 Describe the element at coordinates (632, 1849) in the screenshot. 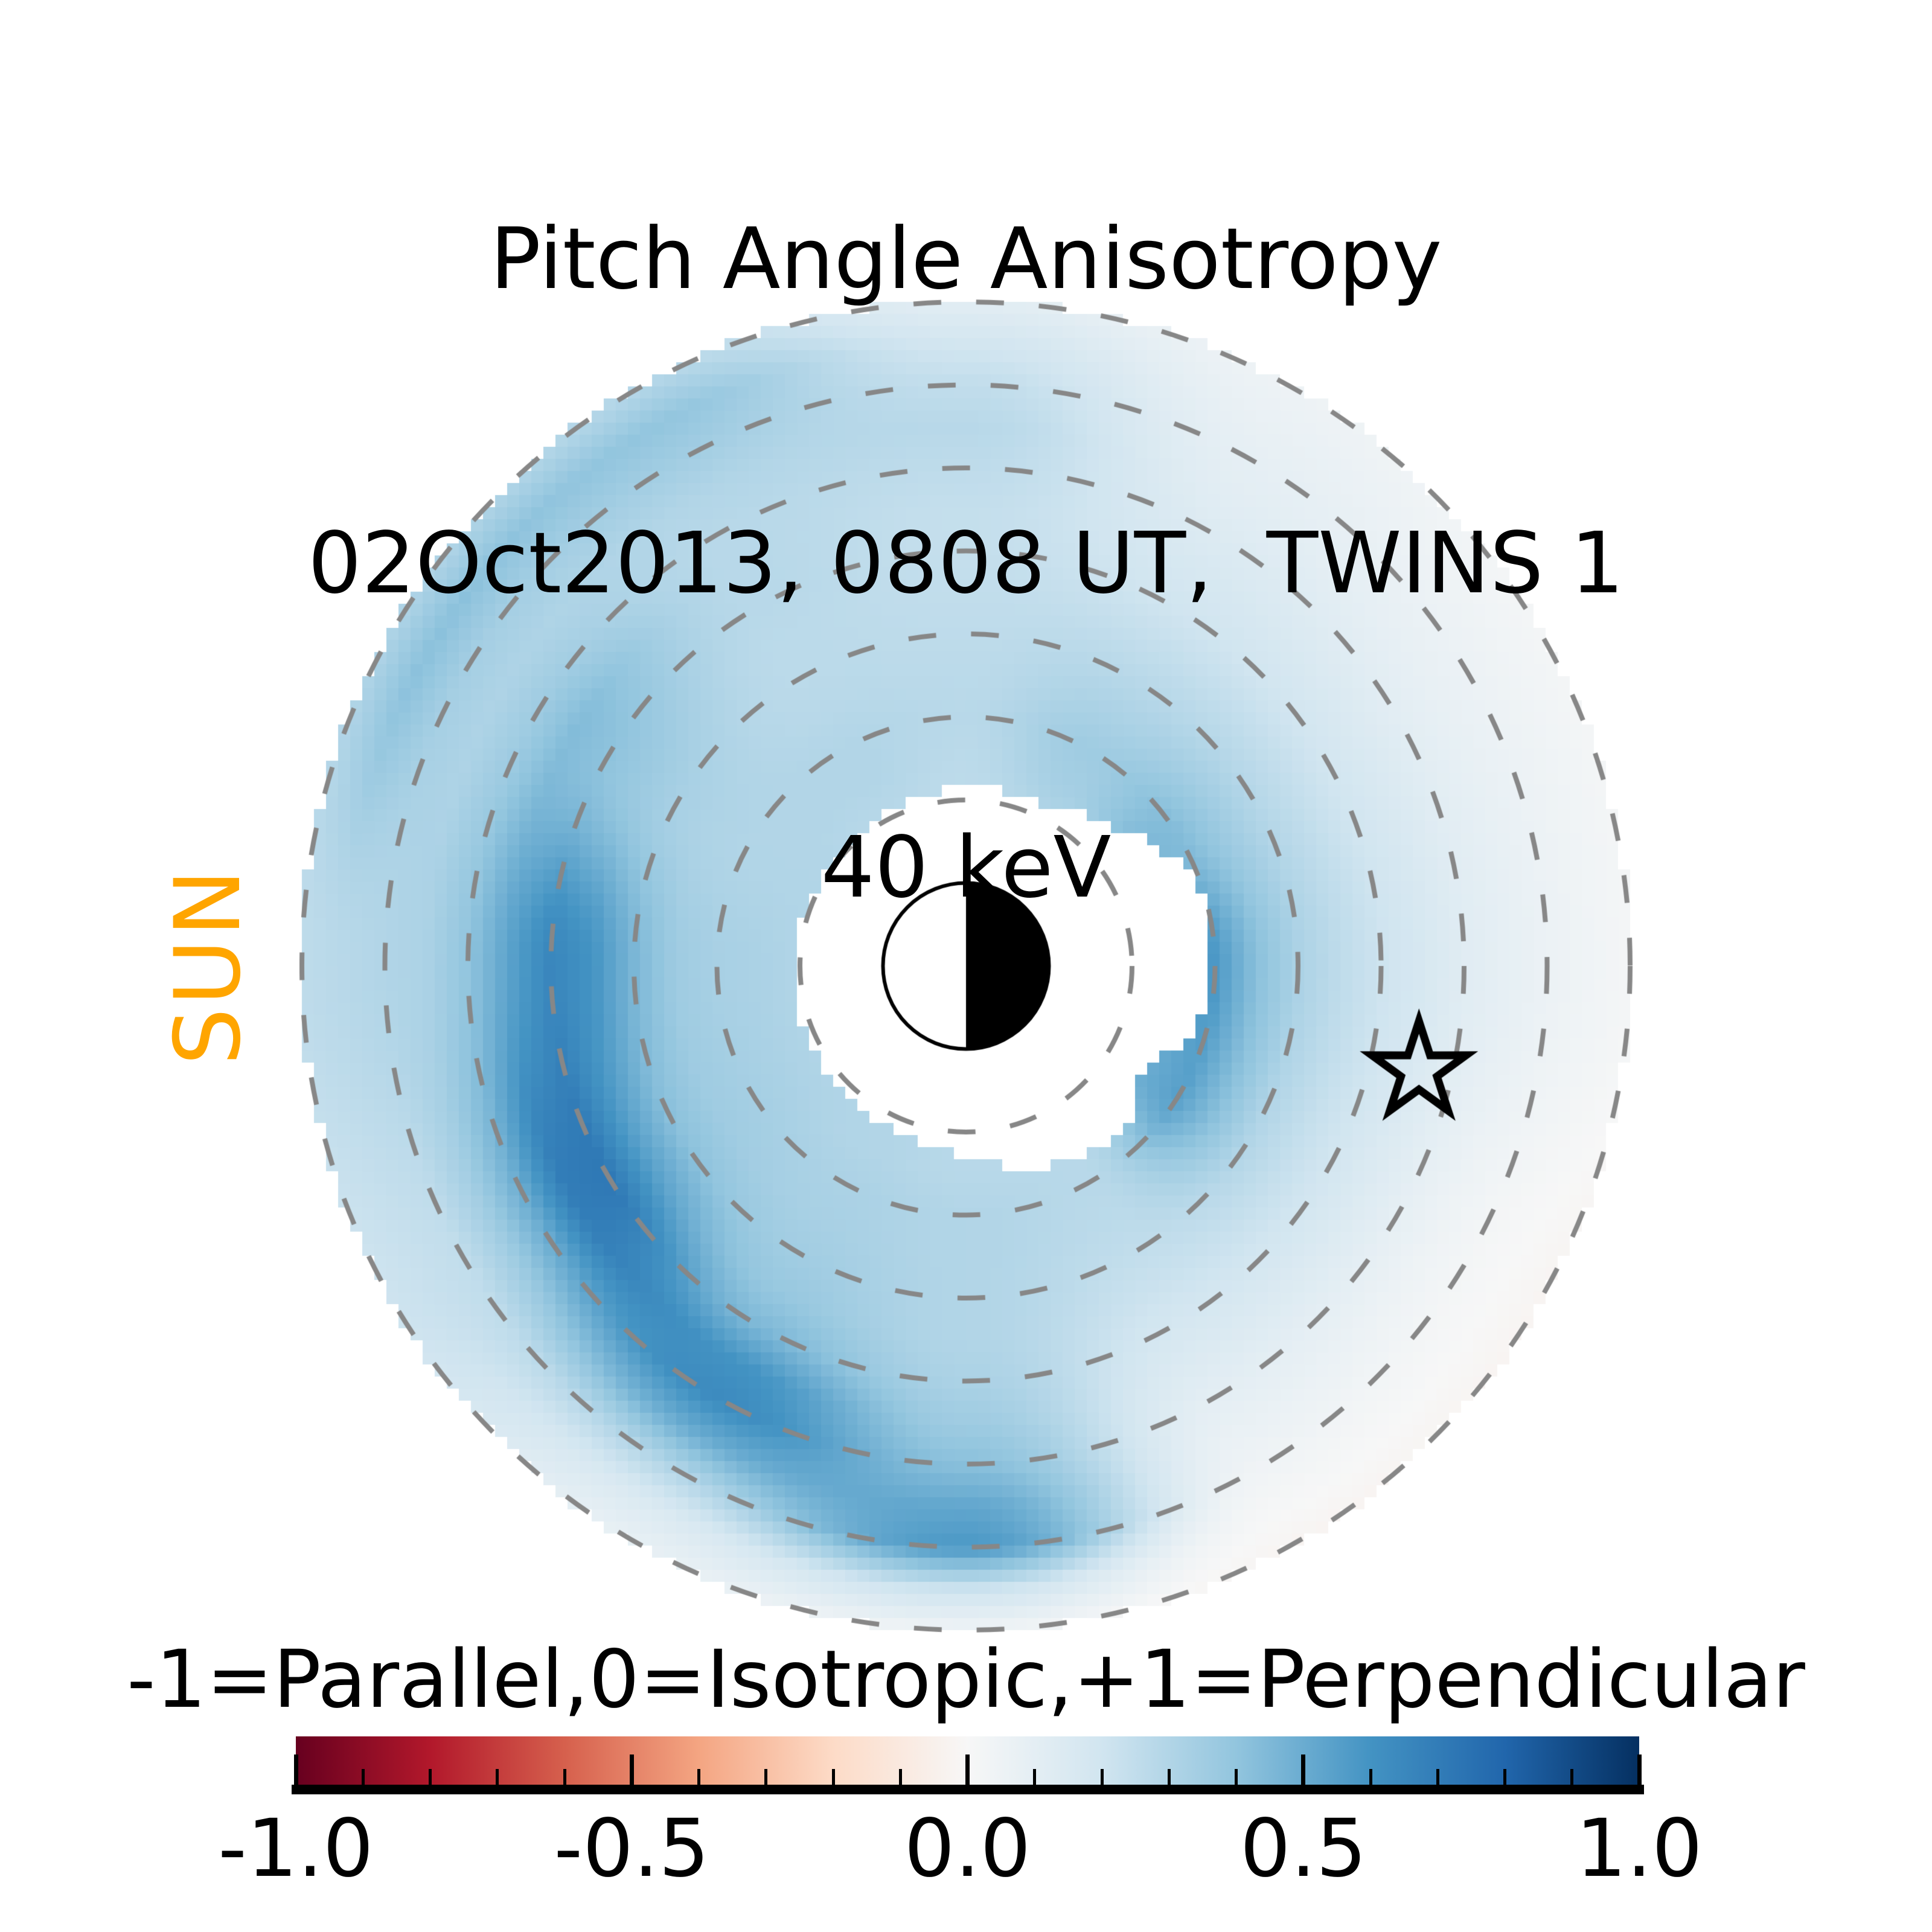

I see `colorbar-tick-label: -0.5` at that location.